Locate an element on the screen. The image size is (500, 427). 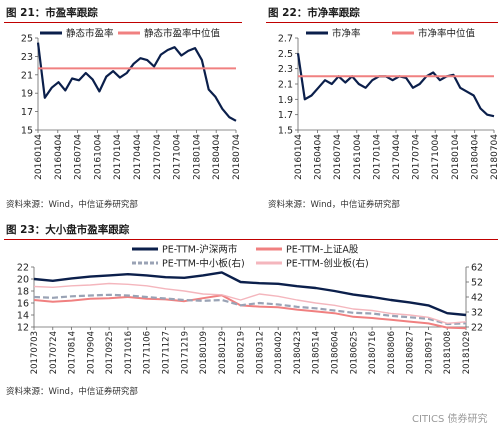
y-right-tick-label: 52 is located at coordinates (477, 283).